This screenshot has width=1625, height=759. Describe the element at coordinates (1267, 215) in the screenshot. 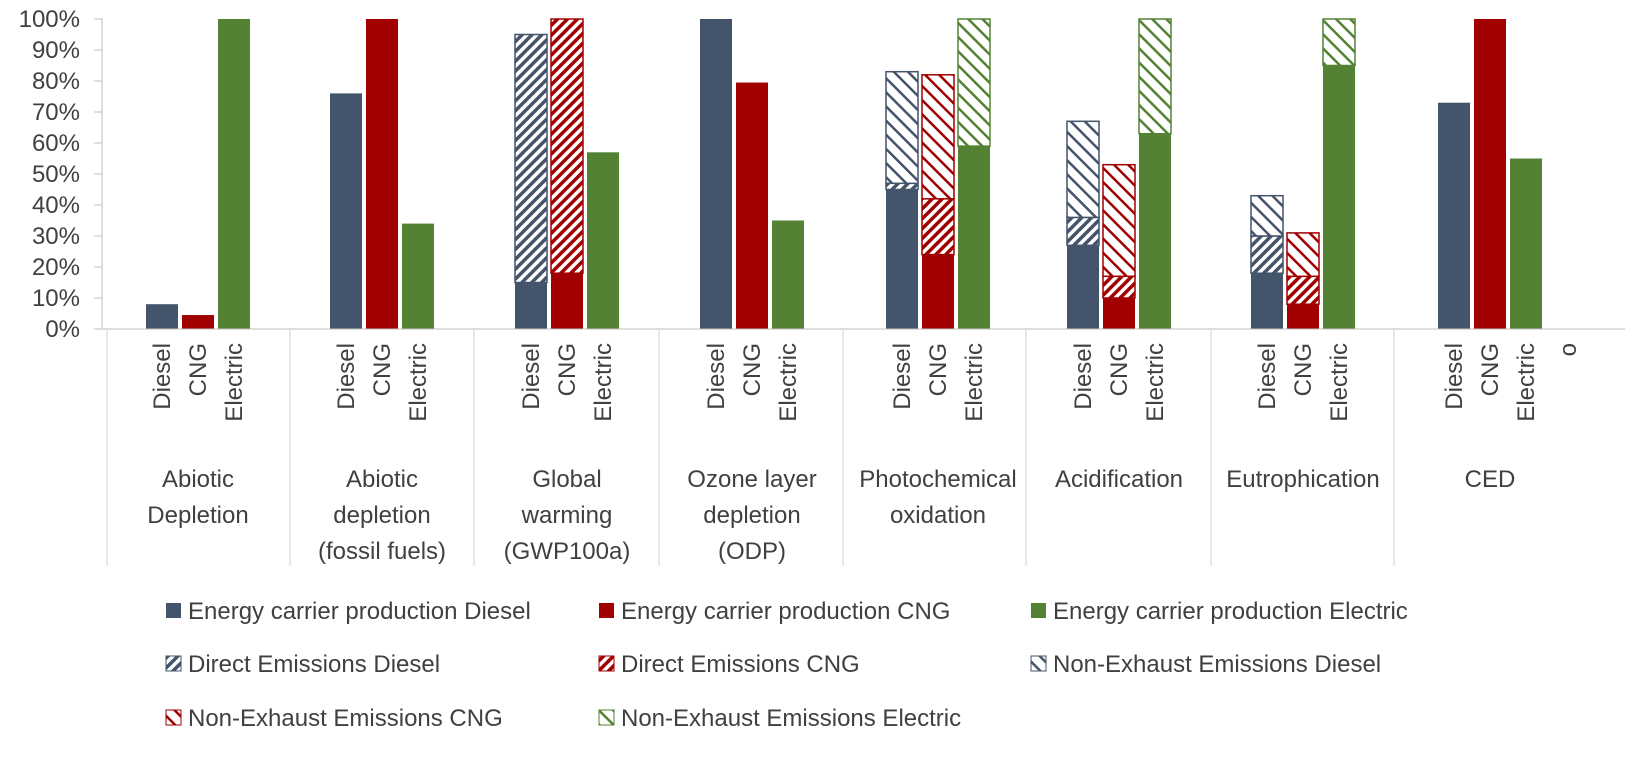

I see `bar-eutrophication-non-exhaust-emissions-diesel` at that location.